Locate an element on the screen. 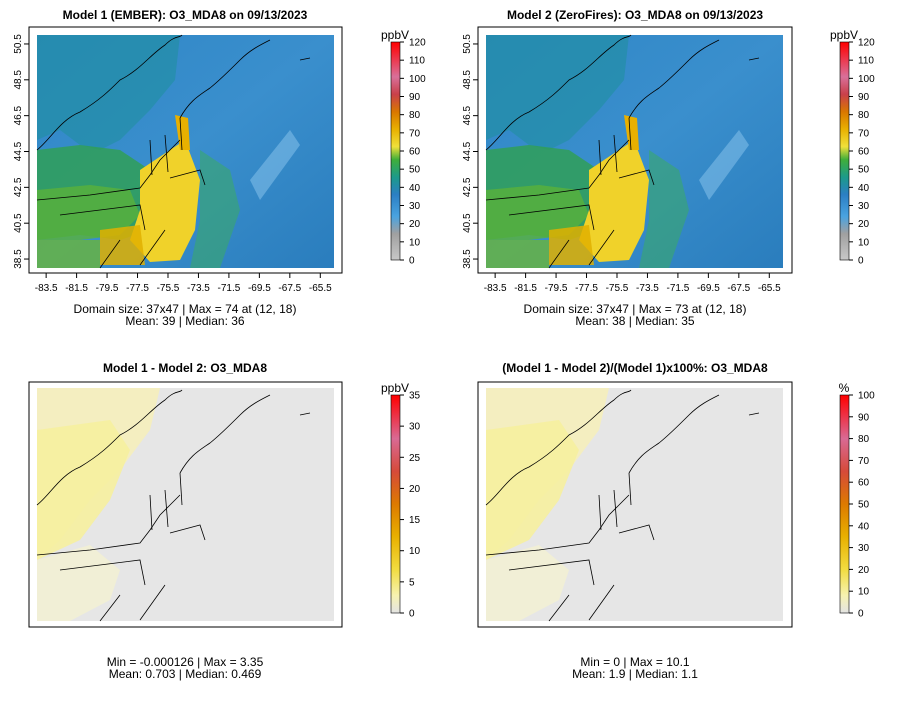 The image size is (900, 706). x-tick-label: -71.5 is located at coordinates (678, 288).